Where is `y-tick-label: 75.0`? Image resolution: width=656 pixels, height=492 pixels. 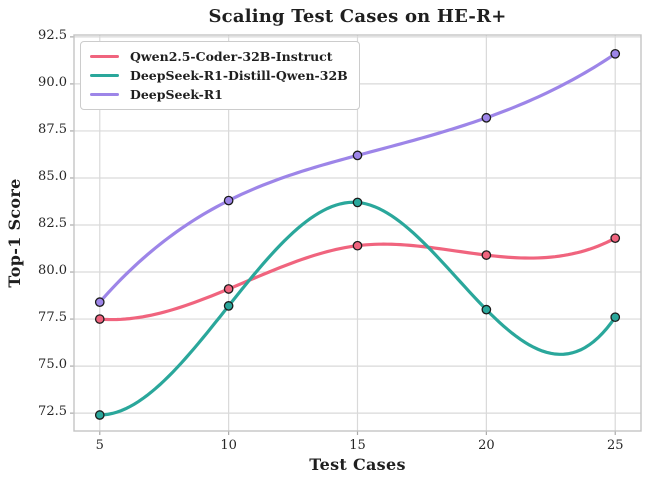
y-tick-label: 75.0 is located at coordinates (52, 365).